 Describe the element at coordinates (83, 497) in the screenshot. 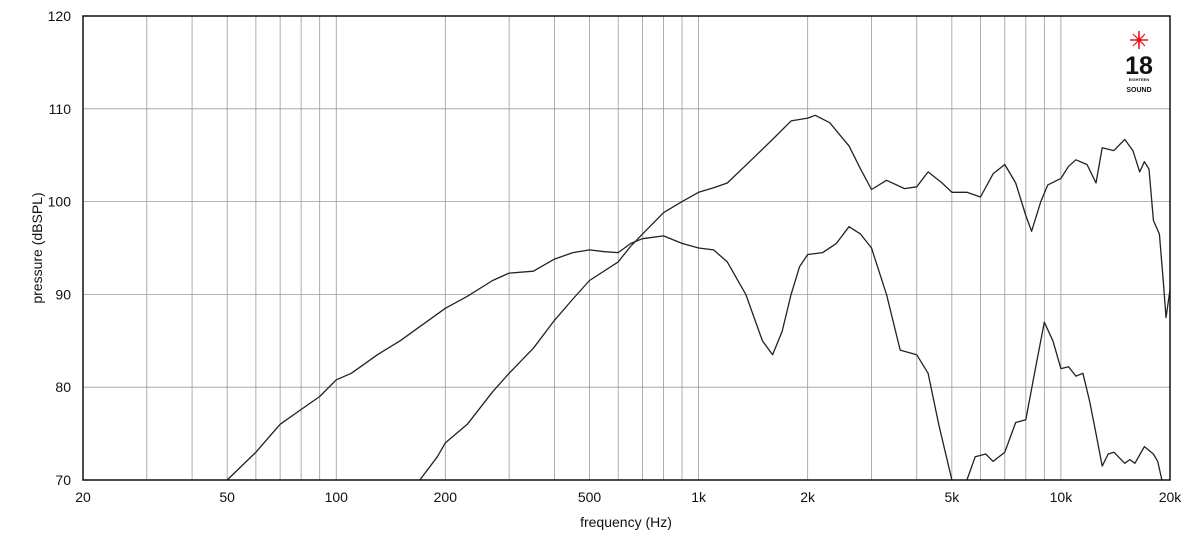

I see `x-tick-label: 20` at that location.